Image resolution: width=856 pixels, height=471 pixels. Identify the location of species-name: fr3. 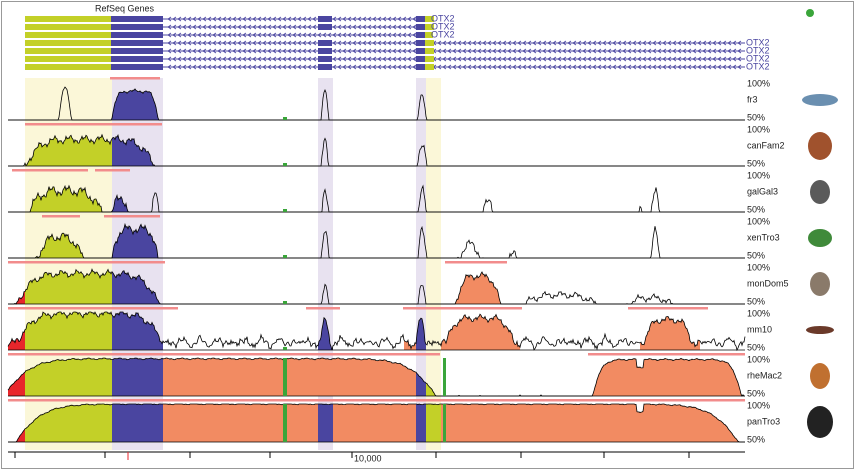
(752, 99).